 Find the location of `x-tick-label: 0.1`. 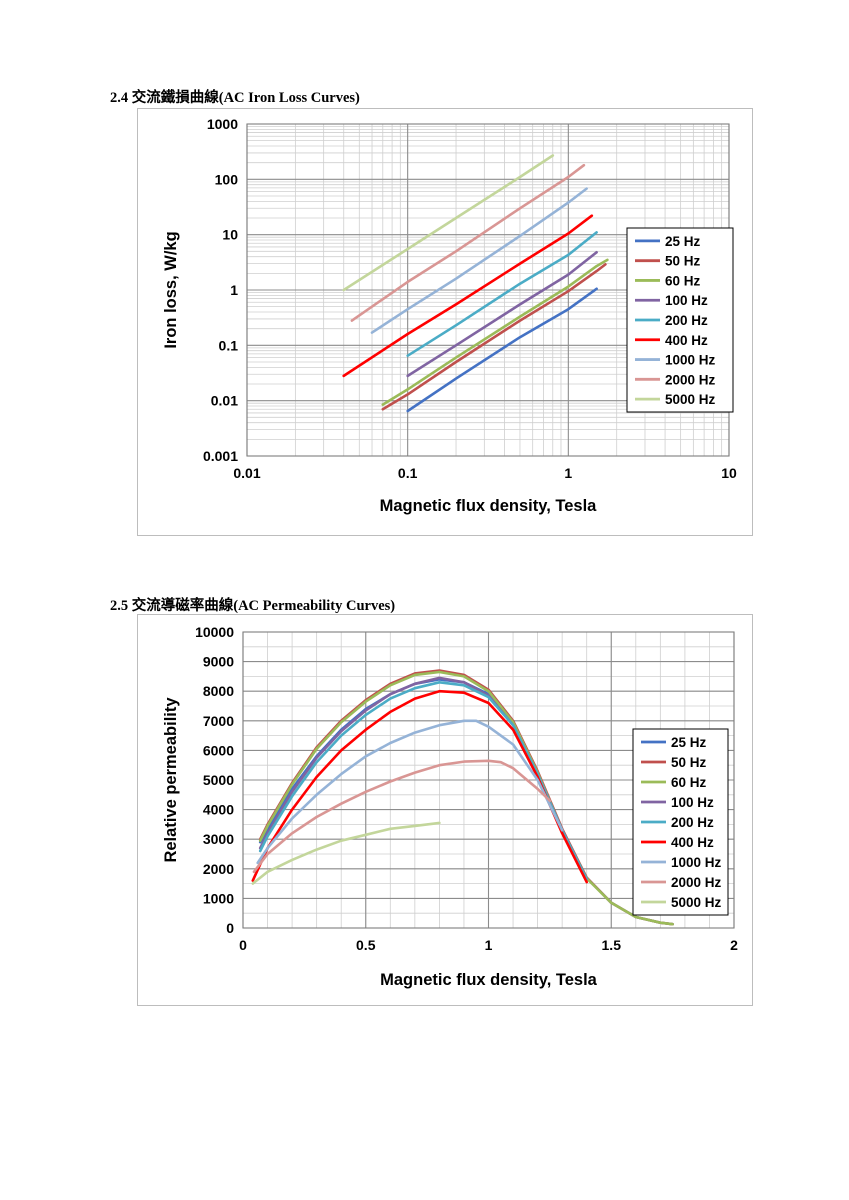

x-tick-label: 0.1 is located at coordinates (408, 473).